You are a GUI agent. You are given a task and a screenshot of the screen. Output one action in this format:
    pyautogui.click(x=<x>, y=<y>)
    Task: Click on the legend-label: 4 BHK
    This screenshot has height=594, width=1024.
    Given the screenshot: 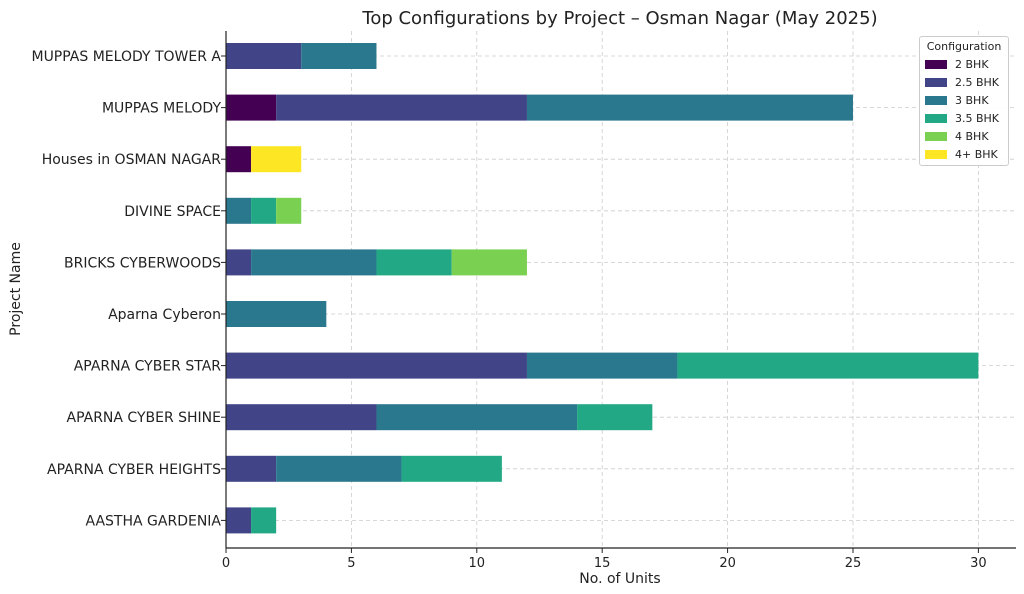 What is the action you would take?
    pyautogui.click(x=972, y=136)
    